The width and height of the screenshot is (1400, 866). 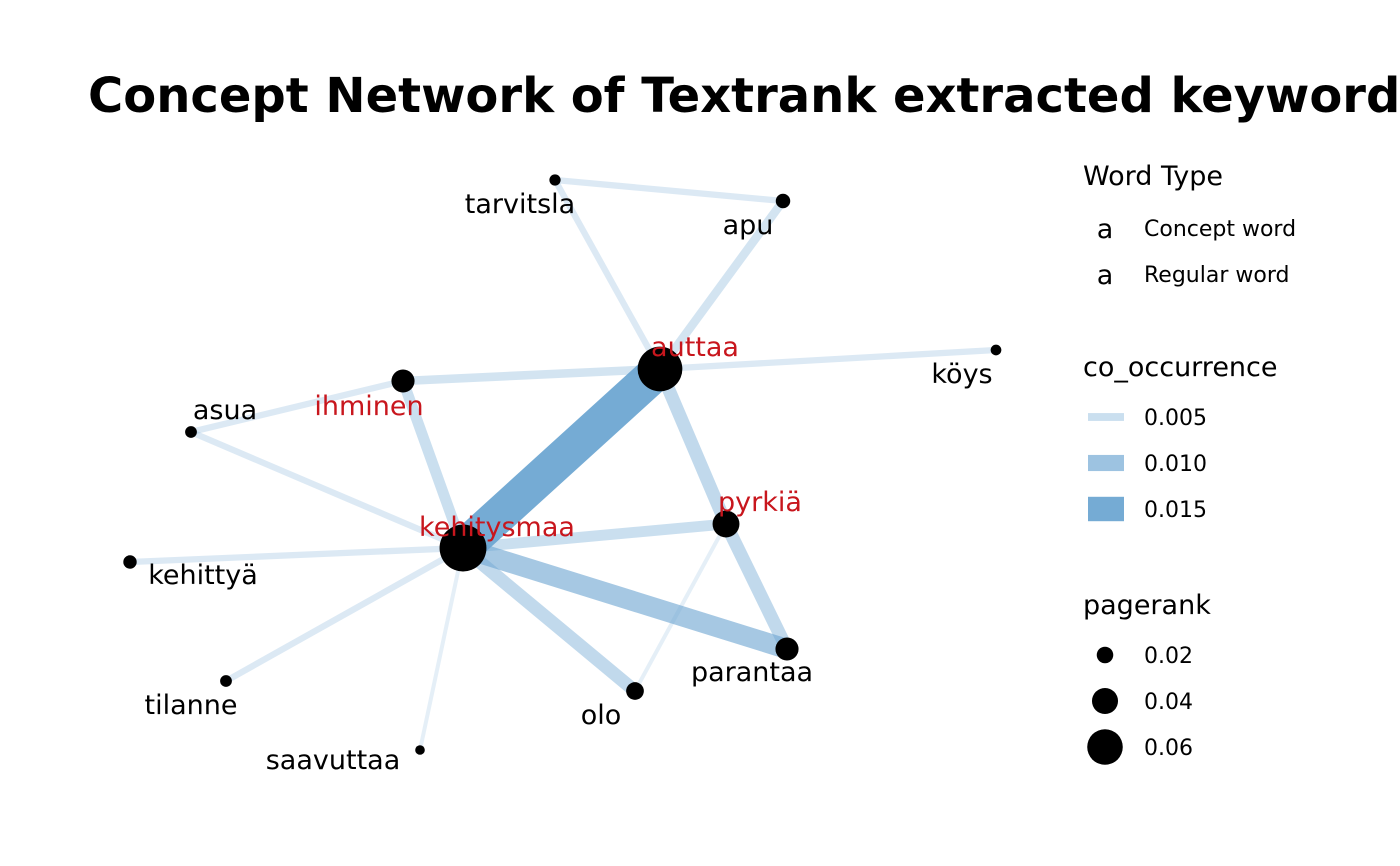 What do you see at coordinates (1175, 464) in the screenshot?
I see `legend-co-label-1: 0.010` at bounding box center [1175, 464].